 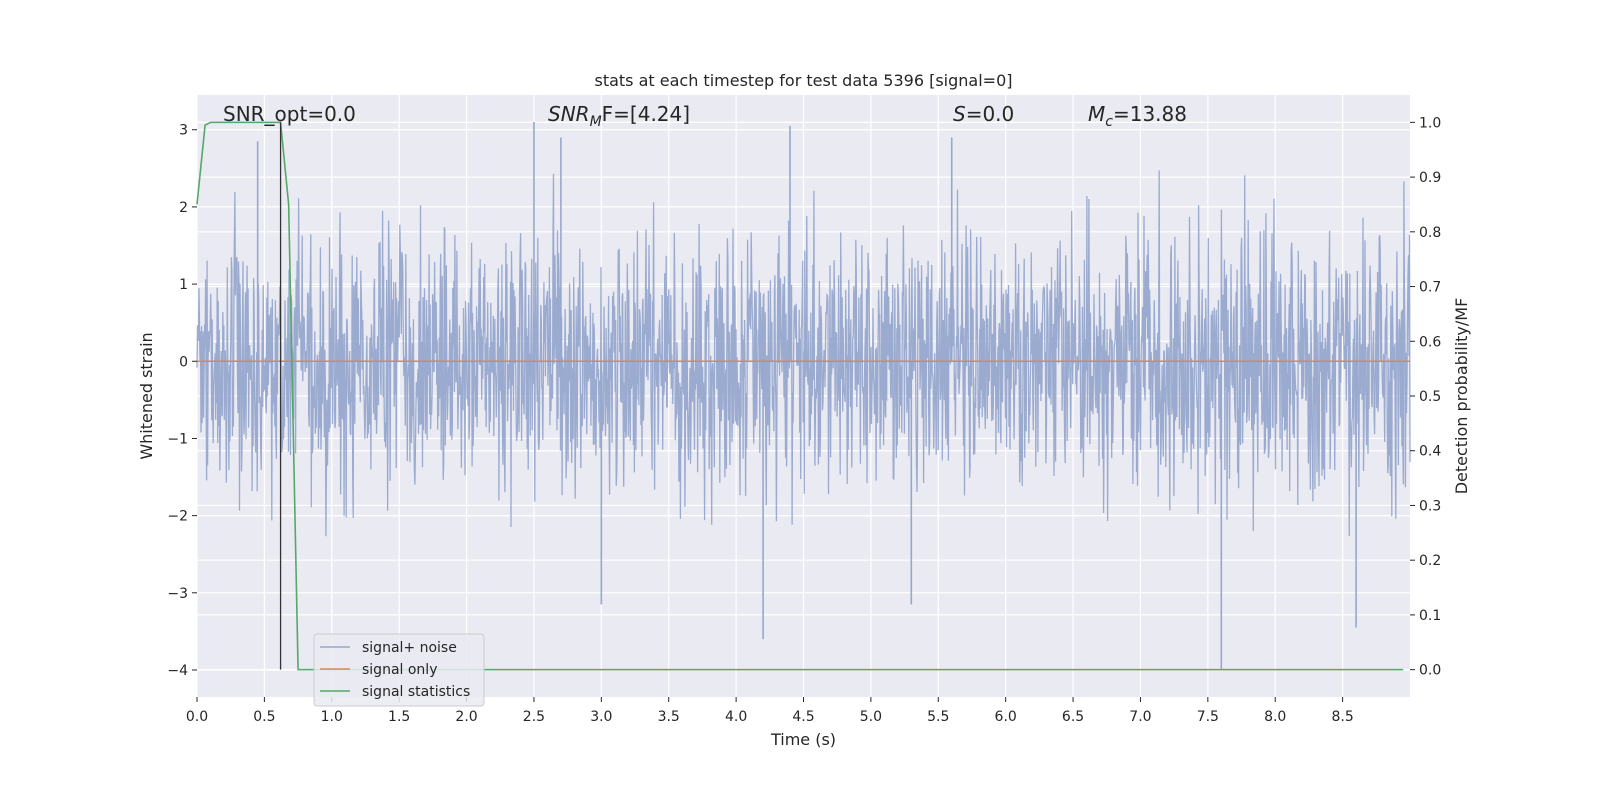 What do you see at coordinates (1430, 616) in the screenshot?
I see `y2-tick-label: 0.1` at bounding box center [1430, 616].